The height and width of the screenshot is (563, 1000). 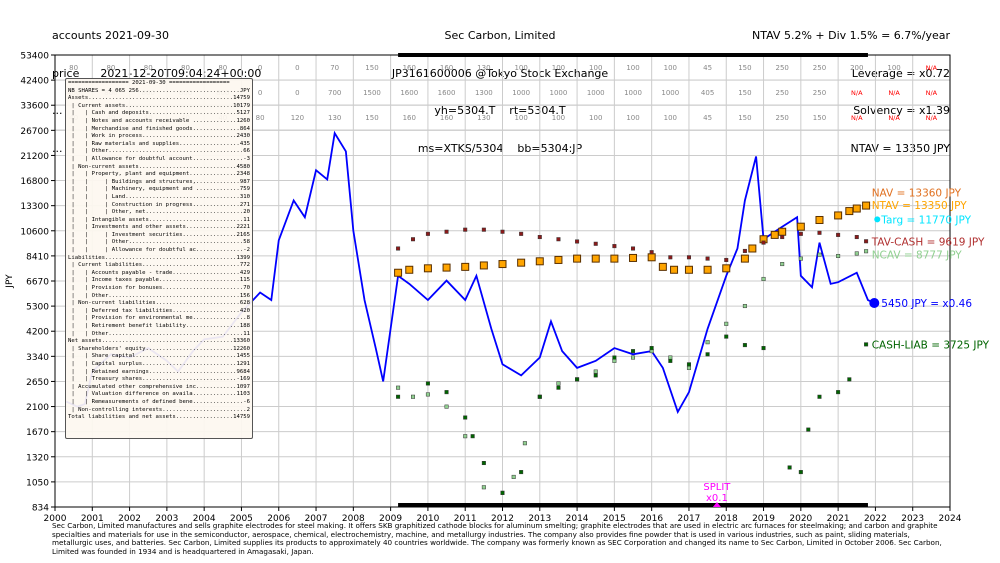 I want to click on dividend-table-cell: 150, so click(x=744, y=68).